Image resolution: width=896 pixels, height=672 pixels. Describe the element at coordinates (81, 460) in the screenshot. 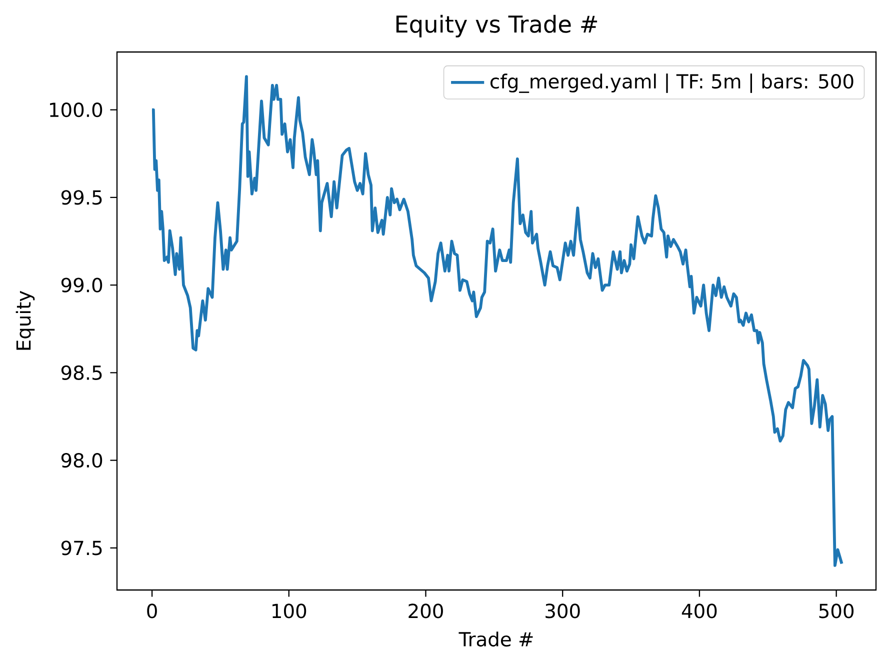

I see `y-tick-label: 98.0` at that location.